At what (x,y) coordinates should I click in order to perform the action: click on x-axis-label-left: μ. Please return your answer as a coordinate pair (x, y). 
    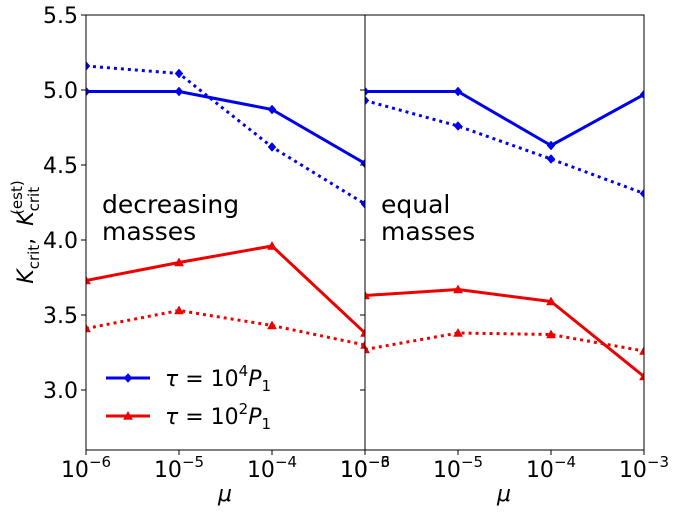
    Looking at the image, I should click on (224, 494).